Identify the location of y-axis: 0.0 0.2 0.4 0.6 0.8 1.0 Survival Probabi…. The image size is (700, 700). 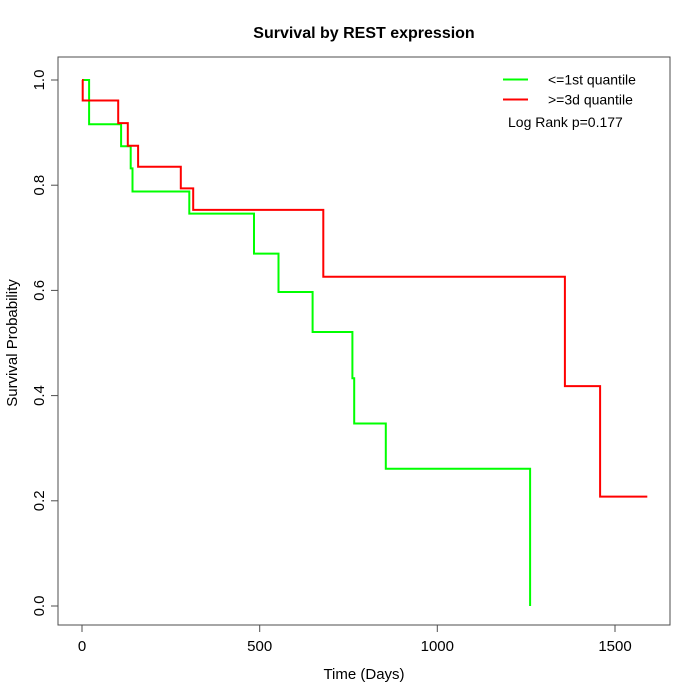
(31, 343).